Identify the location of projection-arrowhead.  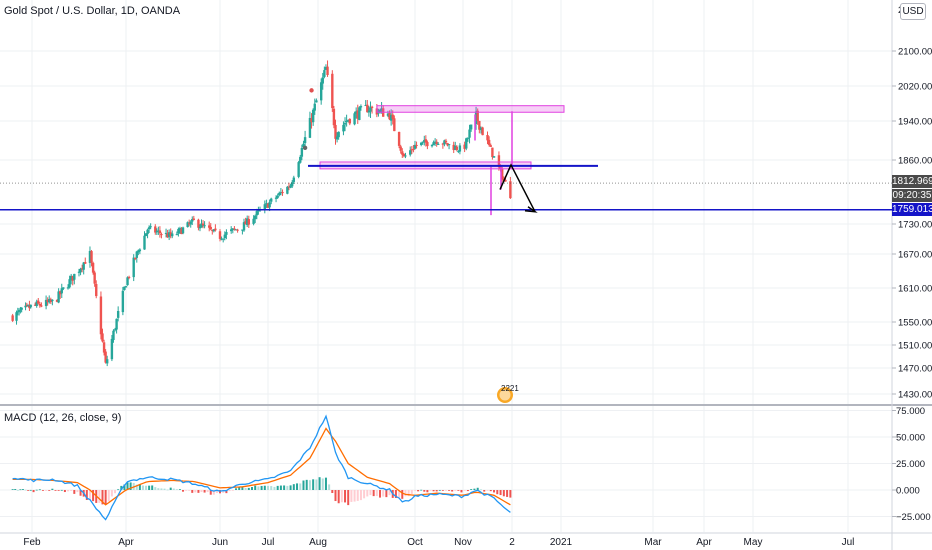
(531, 209).